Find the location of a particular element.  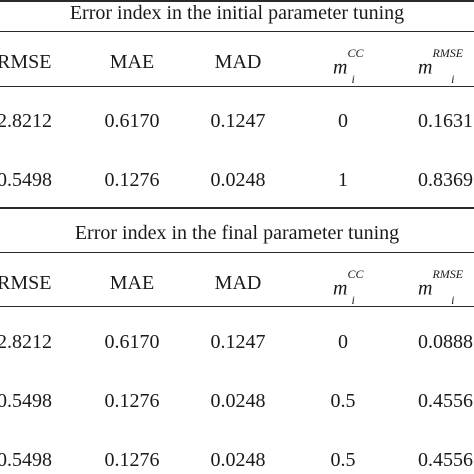

cell: 0.8369 is located at coordinates (445, 180).